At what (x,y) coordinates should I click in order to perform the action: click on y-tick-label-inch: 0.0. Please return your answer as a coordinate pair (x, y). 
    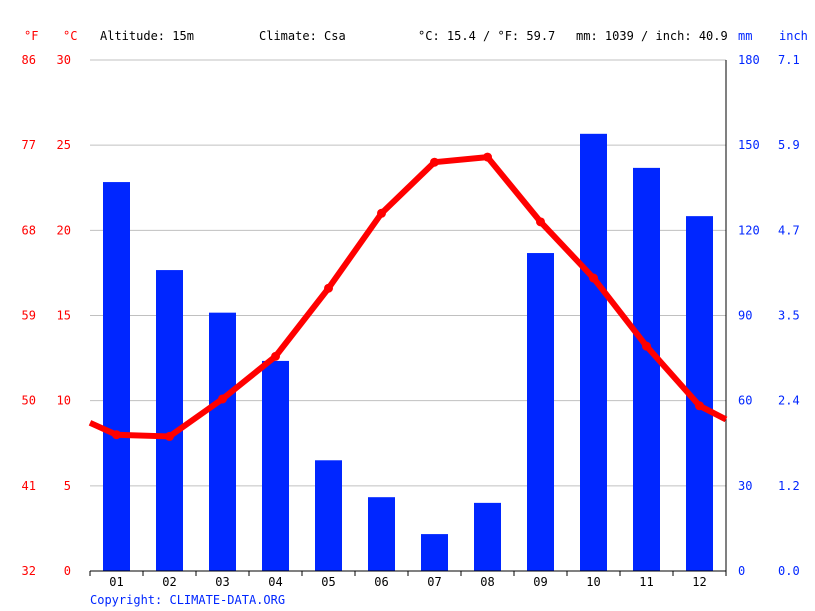
    Looking at the image, I should click on (789, 571).